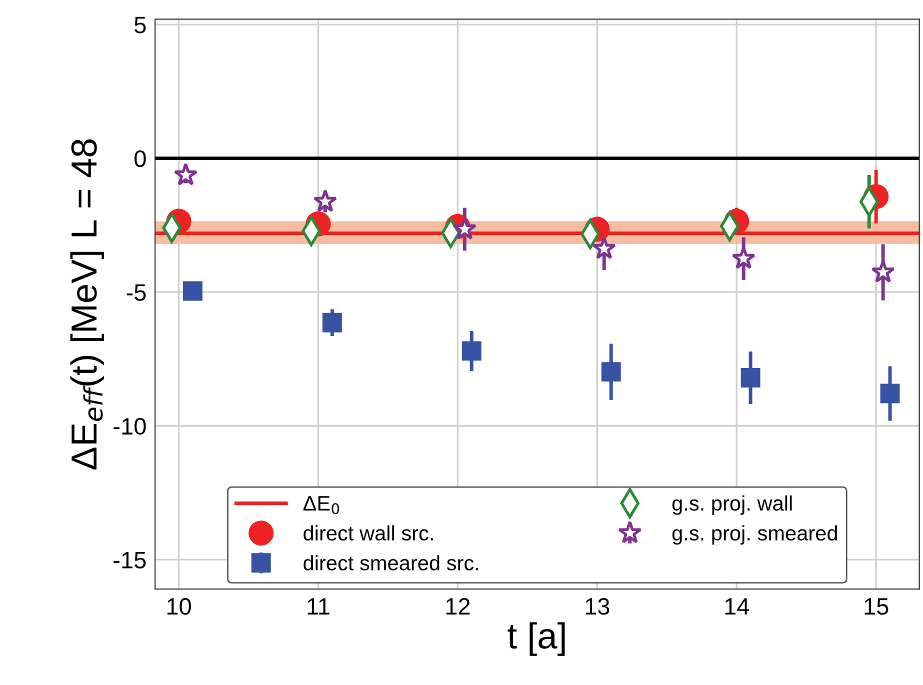  What do you see at coordinates (321, 505) in the screenshot?
I see `legend-label: ΔE$_{0}$` at bounding box center [321, 505].